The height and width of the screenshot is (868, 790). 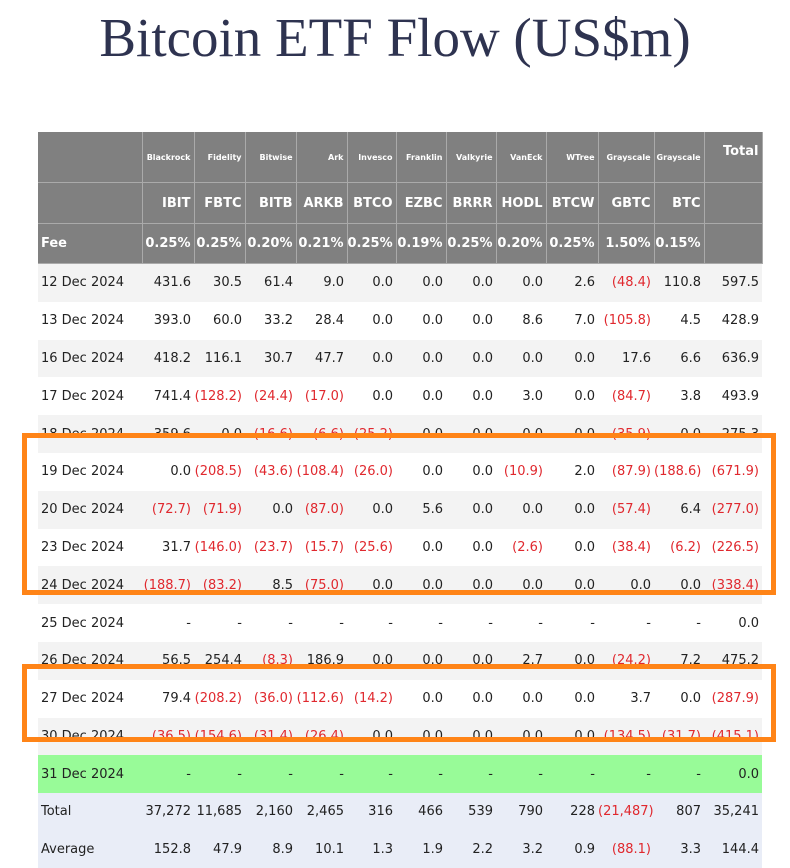 I want to click on date: 31 Dec 2024, so click(x=90, y=774).